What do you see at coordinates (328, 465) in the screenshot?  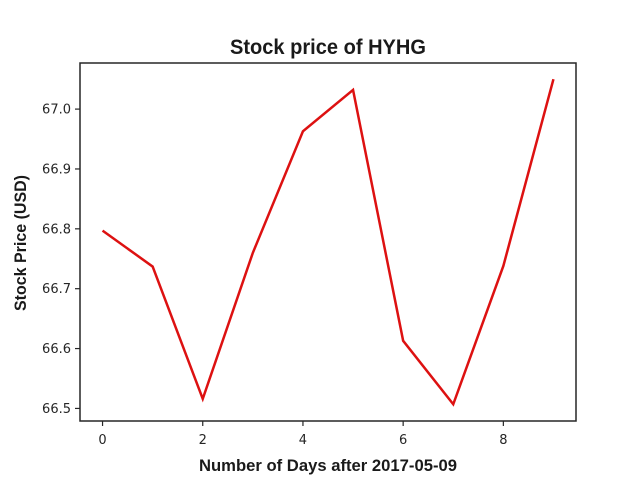 I see `x-axis-label: Number of Days after 2017-05-09` at bounding box center [328, 465].